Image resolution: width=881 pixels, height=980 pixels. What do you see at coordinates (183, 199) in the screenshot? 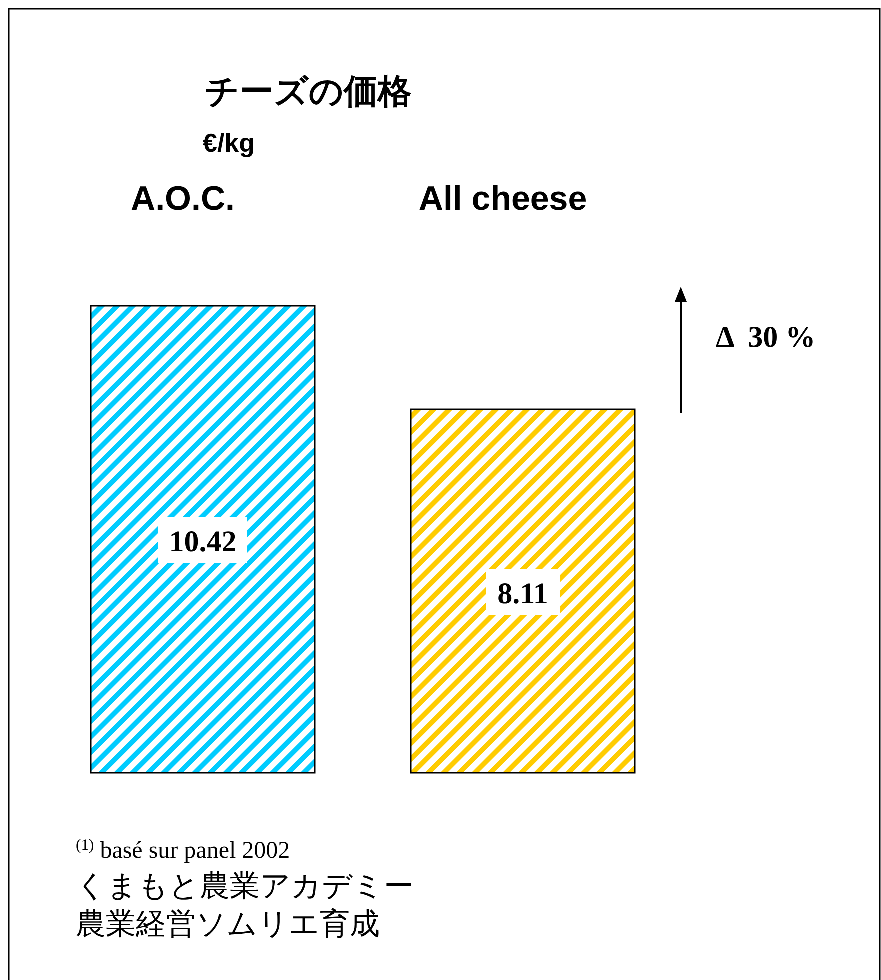
I see `x-tick-label: A.O.C.` at bounding box center [183, 199].